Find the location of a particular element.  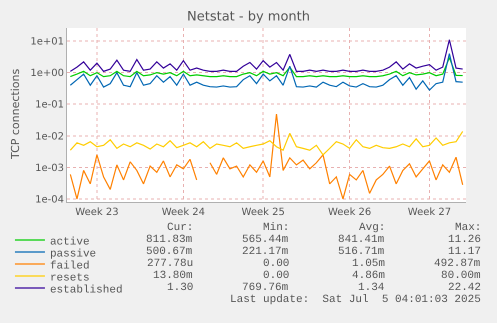

text: 500.67m is located at coordinates (169, 252).